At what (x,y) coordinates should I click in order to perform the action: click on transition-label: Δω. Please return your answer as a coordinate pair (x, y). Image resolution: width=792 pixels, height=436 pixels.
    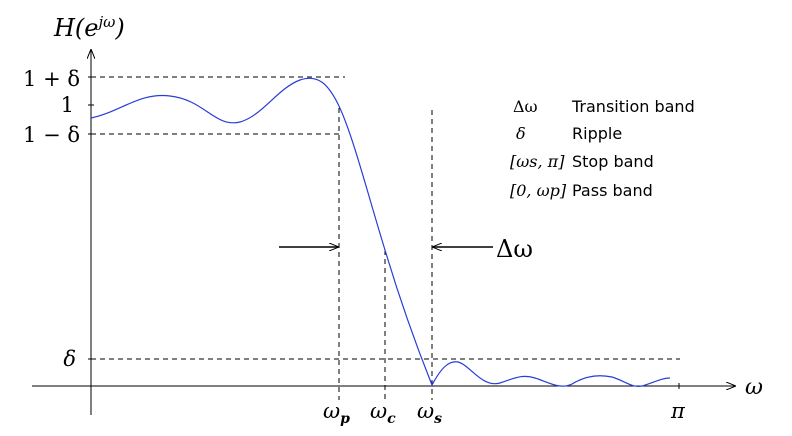
    Looking at the image, I should click on (514, 249).